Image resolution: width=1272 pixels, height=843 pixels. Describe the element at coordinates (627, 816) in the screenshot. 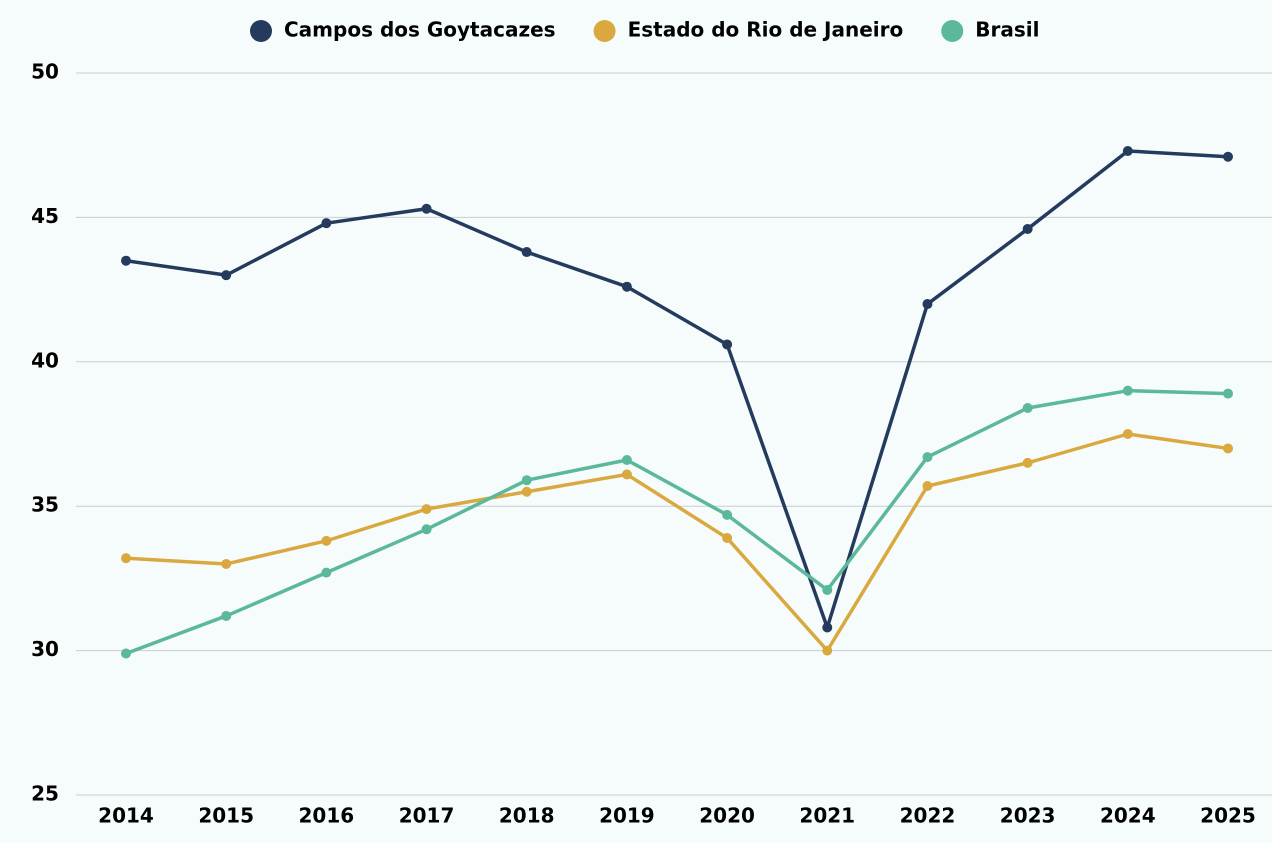

I see `x-tick-label: 2019` at that location.